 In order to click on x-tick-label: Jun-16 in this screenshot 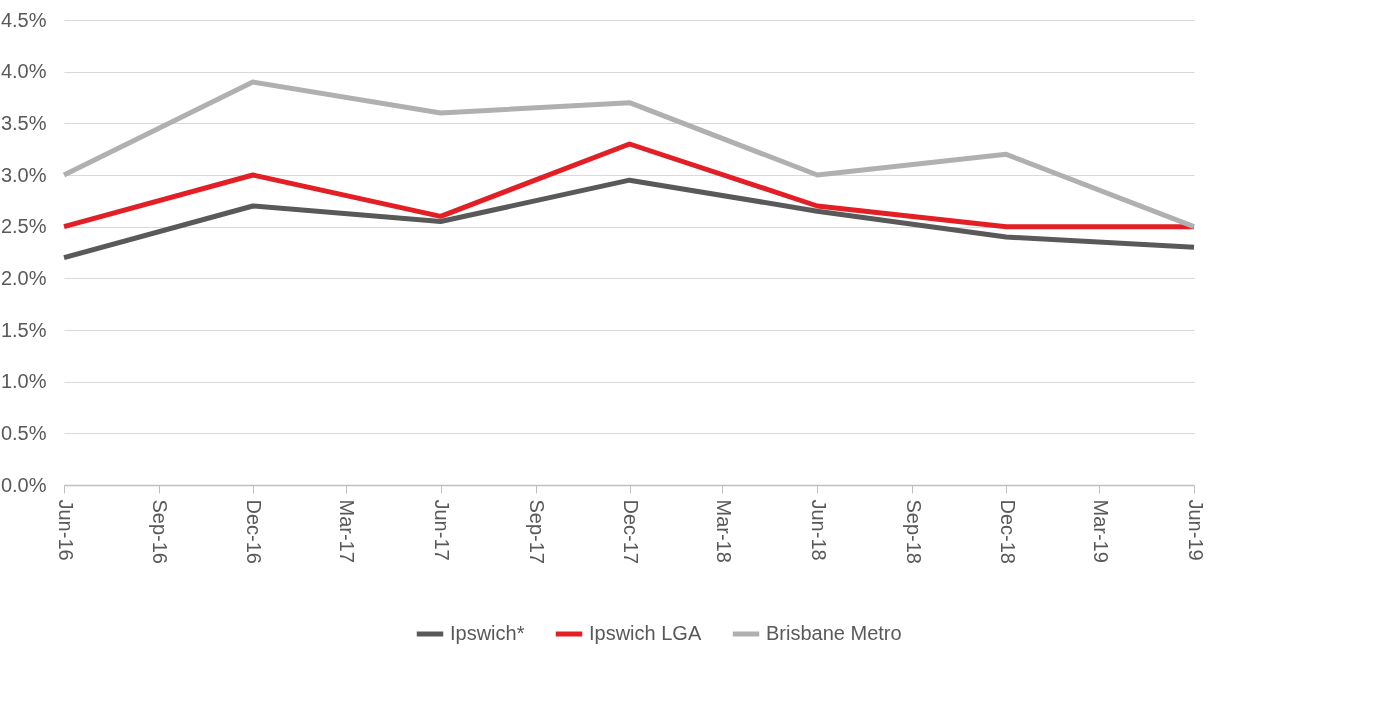, I will do `click(65, 530)`.